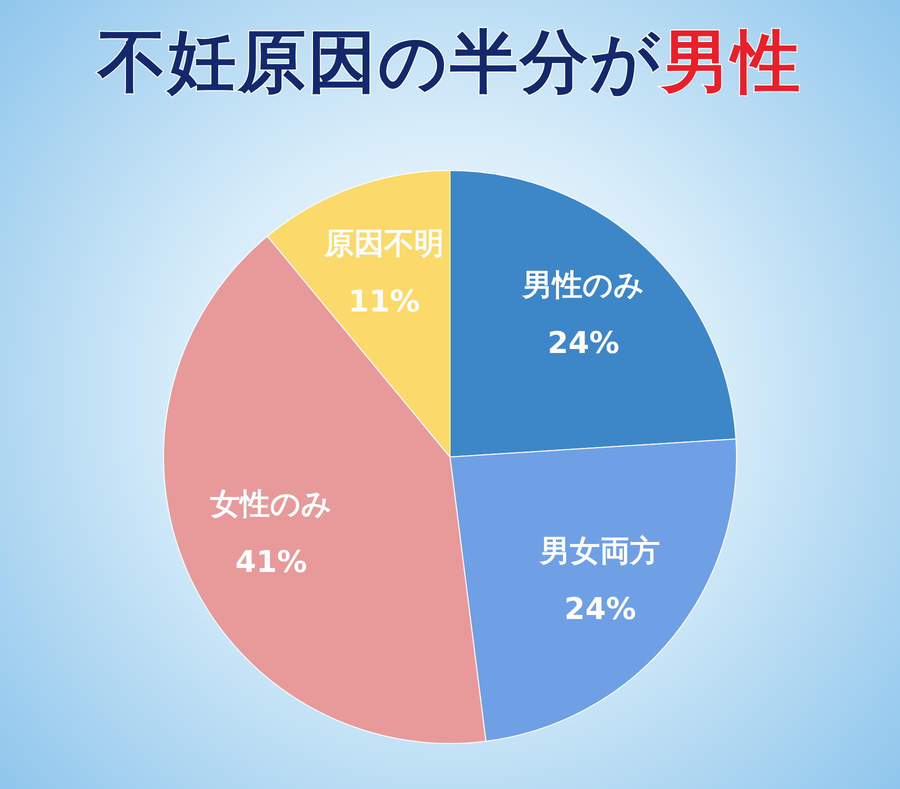 The width and height of the screenshot is (900, 789). I want to click on slice-label: 男性のみ, so click(582, 285).